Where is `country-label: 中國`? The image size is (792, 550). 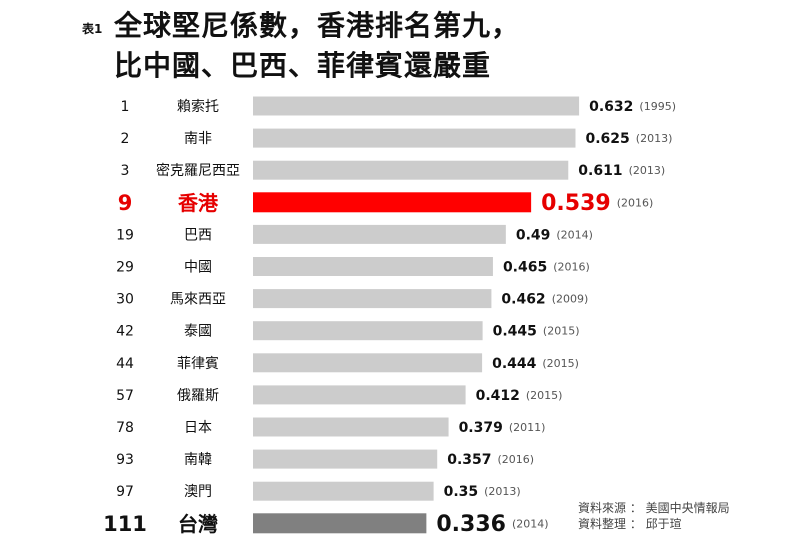 country-label: 中國 is located at coordinates (198, 268).